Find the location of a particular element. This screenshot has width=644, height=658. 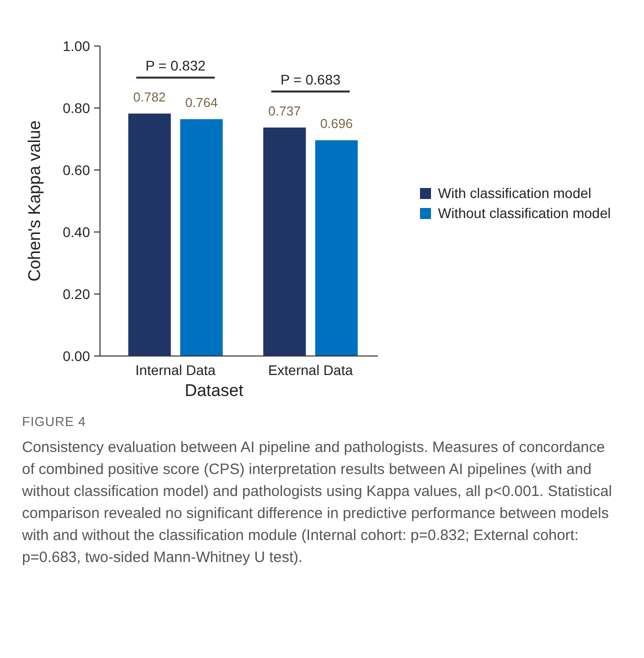

annotation: P = 0.832 is located at coordinates (175, 66).